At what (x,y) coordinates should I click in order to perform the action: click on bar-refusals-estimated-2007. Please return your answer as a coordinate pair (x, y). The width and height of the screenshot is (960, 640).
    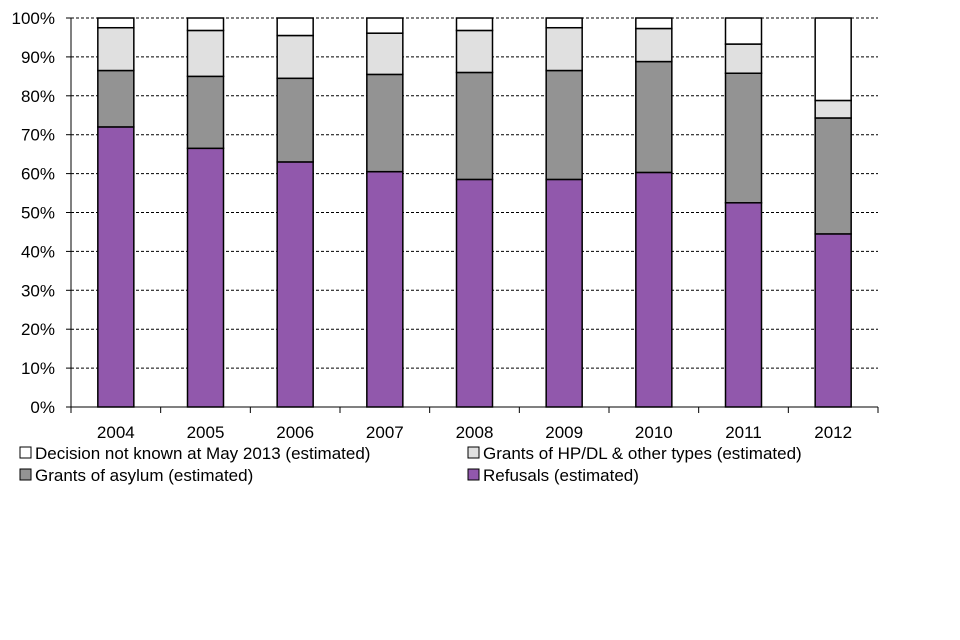
    Looking at the image, I should click on (385, 289).